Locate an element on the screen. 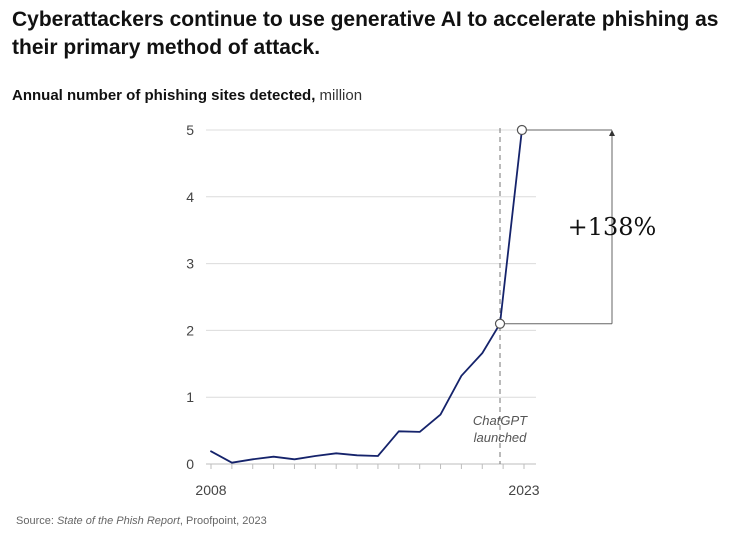 This screenshot has height=537, width=740. source-prefix: Source: is located at coordinates (36, 521).